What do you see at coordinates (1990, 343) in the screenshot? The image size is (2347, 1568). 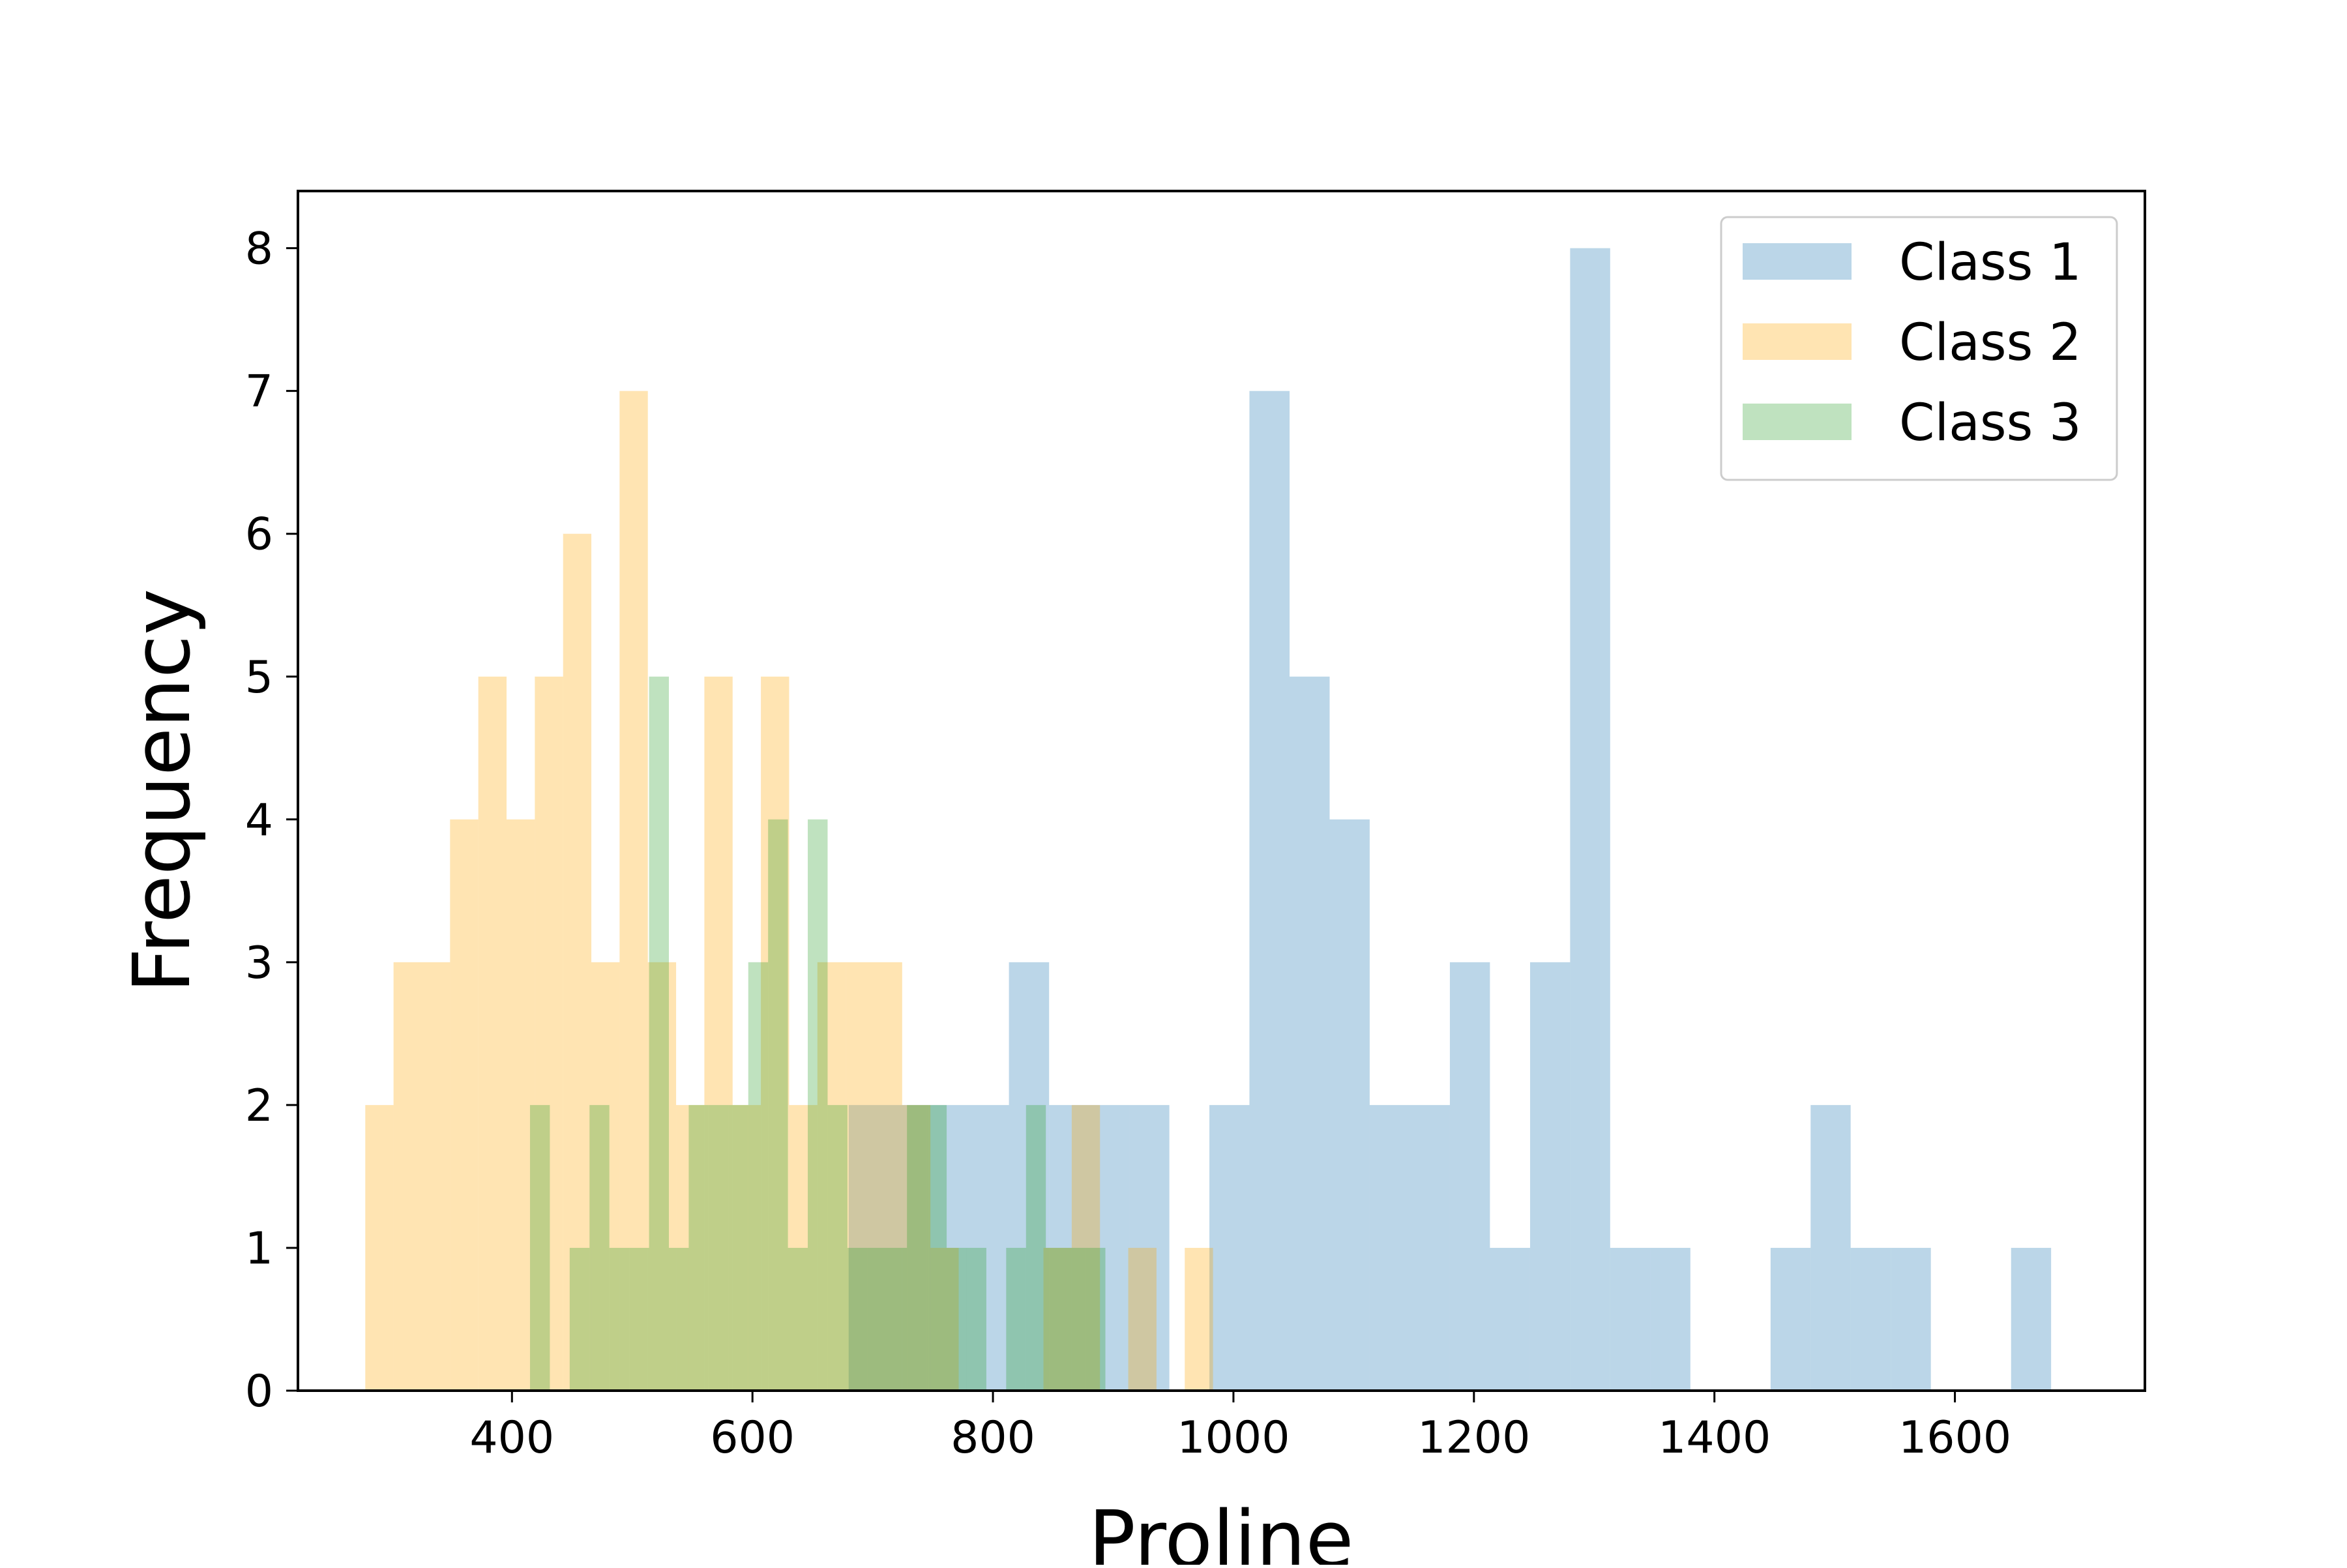 I see `legend-label-class-2: Class 2` at bounding box center [1990, 343].